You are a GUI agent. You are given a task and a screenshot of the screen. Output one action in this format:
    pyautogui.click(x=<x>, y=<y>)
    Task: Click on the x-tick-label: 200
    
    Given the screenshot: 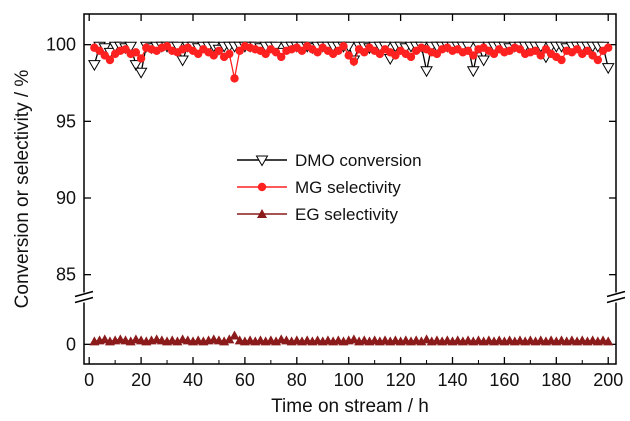 What is the action you would take?
    pyautogui.click(x=608, y=380)
    